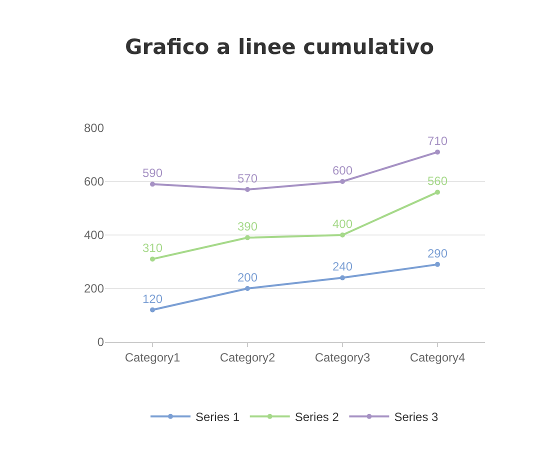  I want to click on y-tick-label: 800, so click(94, 128).